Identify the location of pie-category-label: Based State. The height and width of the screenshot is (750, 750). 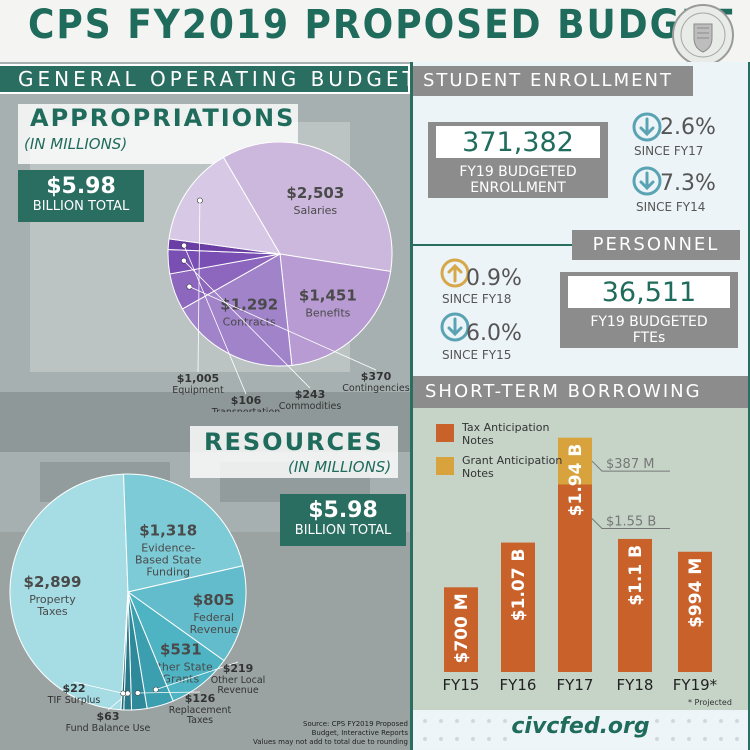
(168, 560).